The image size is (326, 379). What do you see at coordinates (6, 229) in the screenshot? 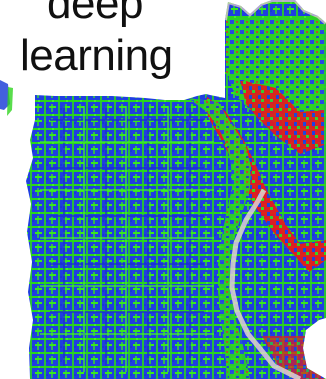
I see `left-edge-fragment` at bounding box center [6, 229].